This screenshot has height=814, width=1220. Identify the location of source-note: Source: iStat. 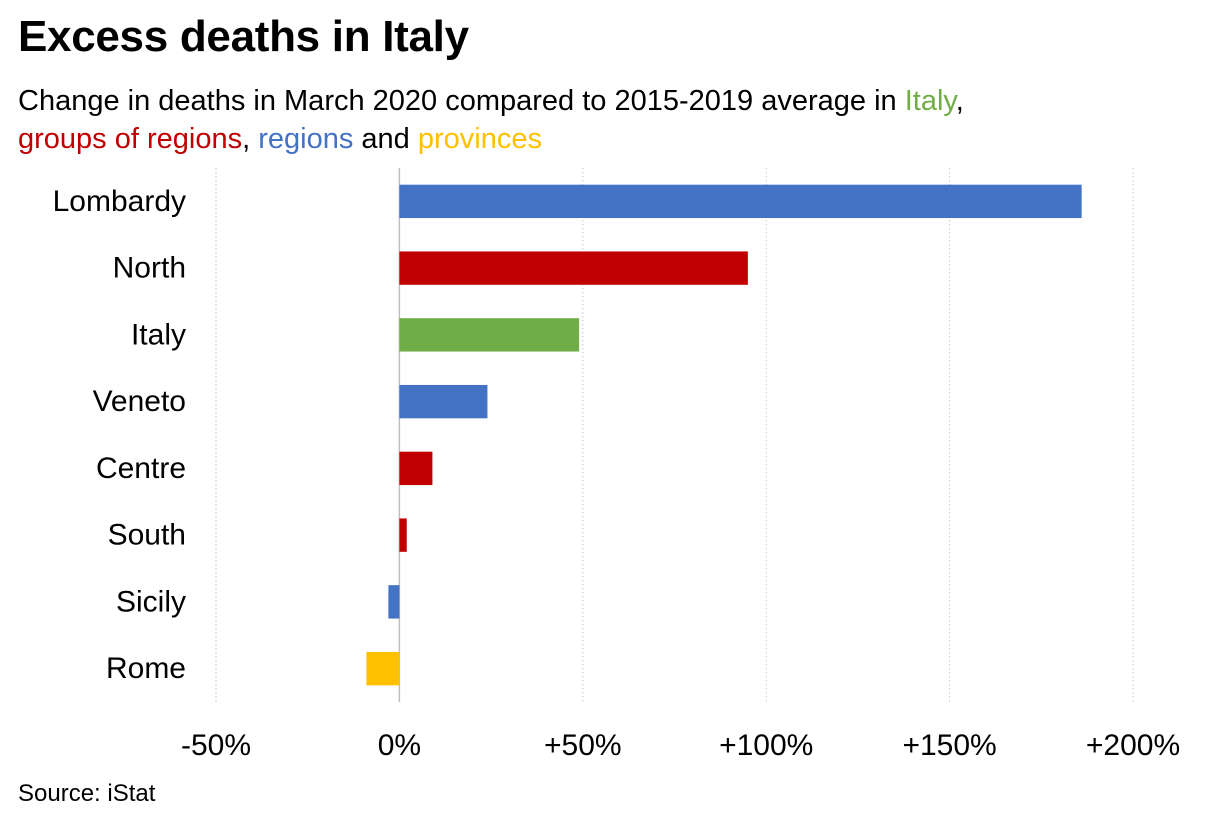
(87, 793).